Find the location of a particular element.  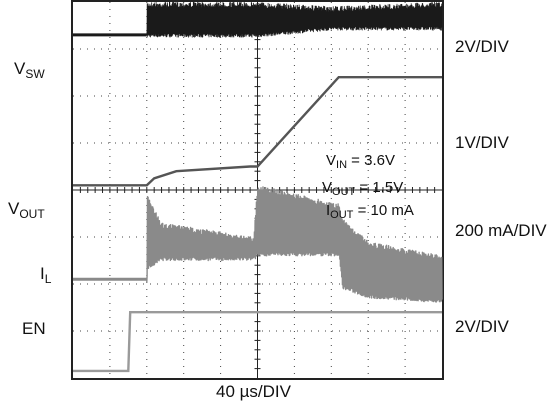

scale-label-en: 2V/DIV is located at coordinates (482, 326).